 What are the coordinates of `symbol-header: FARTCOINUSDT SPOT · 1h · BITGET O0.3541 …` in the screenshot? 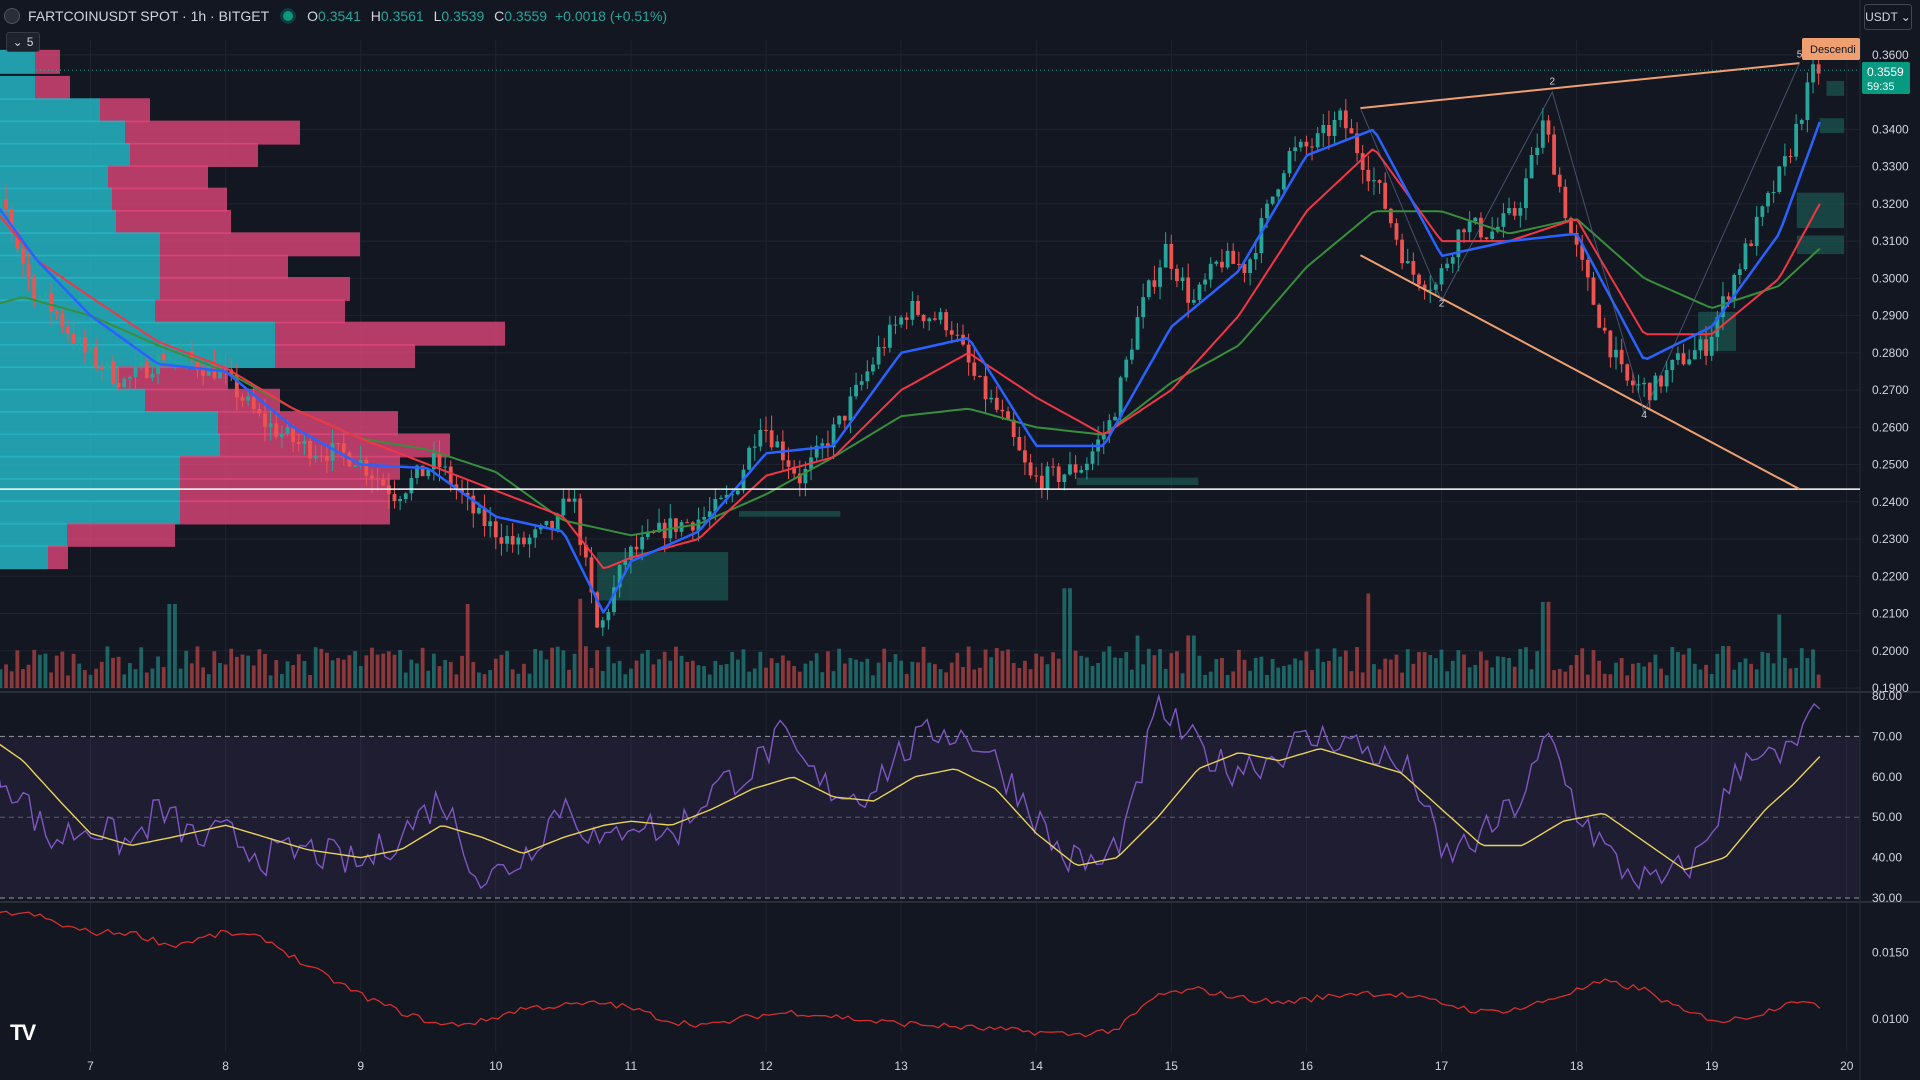 It's located at (335, 16).